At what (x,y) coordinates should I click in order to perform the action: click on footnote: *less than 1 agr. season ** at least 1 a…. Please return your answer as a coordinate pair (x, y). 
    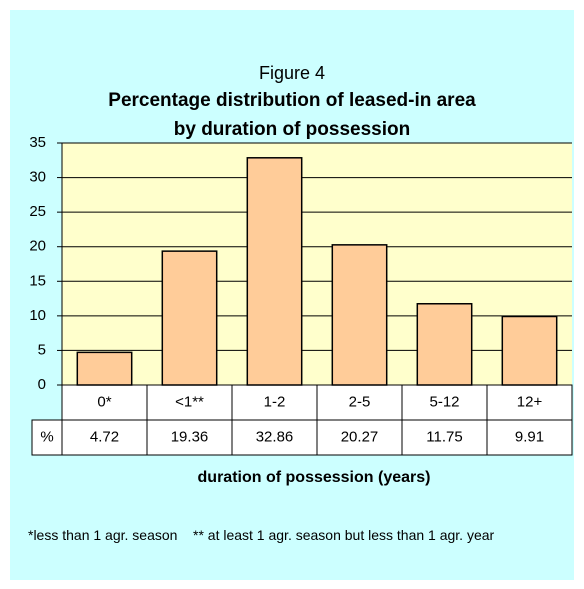
    Looking at the image, I should click on (261, 535).